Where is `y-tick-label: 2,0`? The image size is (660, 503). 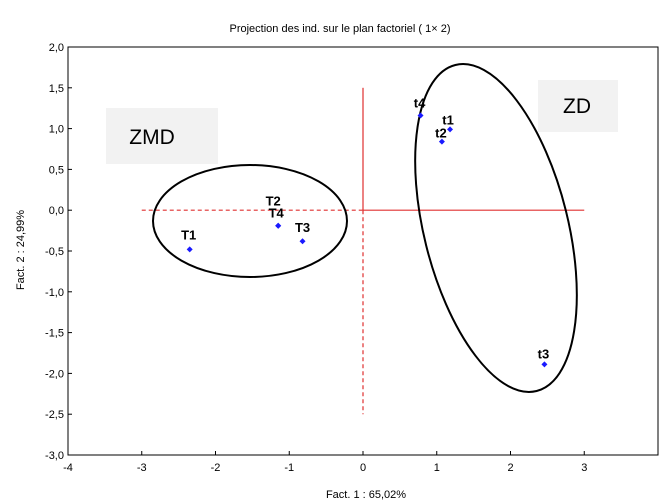 y-tick-label: 2,0 is located at coordinates (56, 48).